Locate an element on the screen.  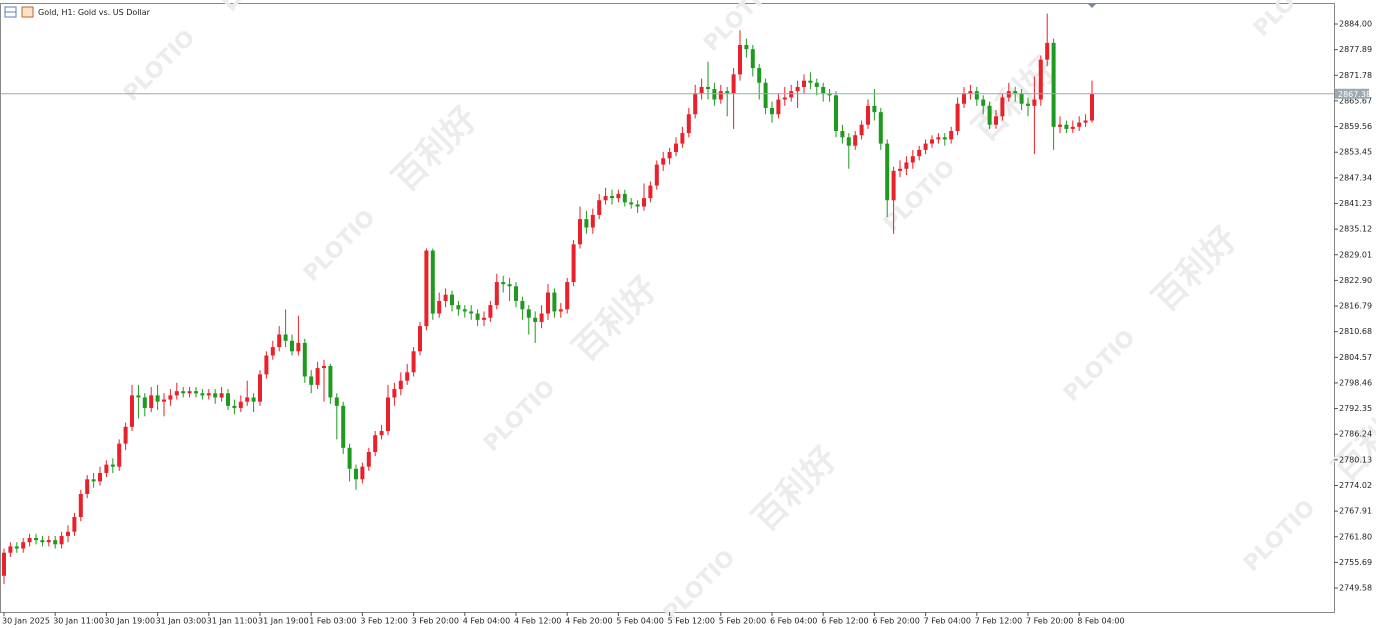
x-tick-label: 7 Feb 12:00 is located at coordinates (998, 621).